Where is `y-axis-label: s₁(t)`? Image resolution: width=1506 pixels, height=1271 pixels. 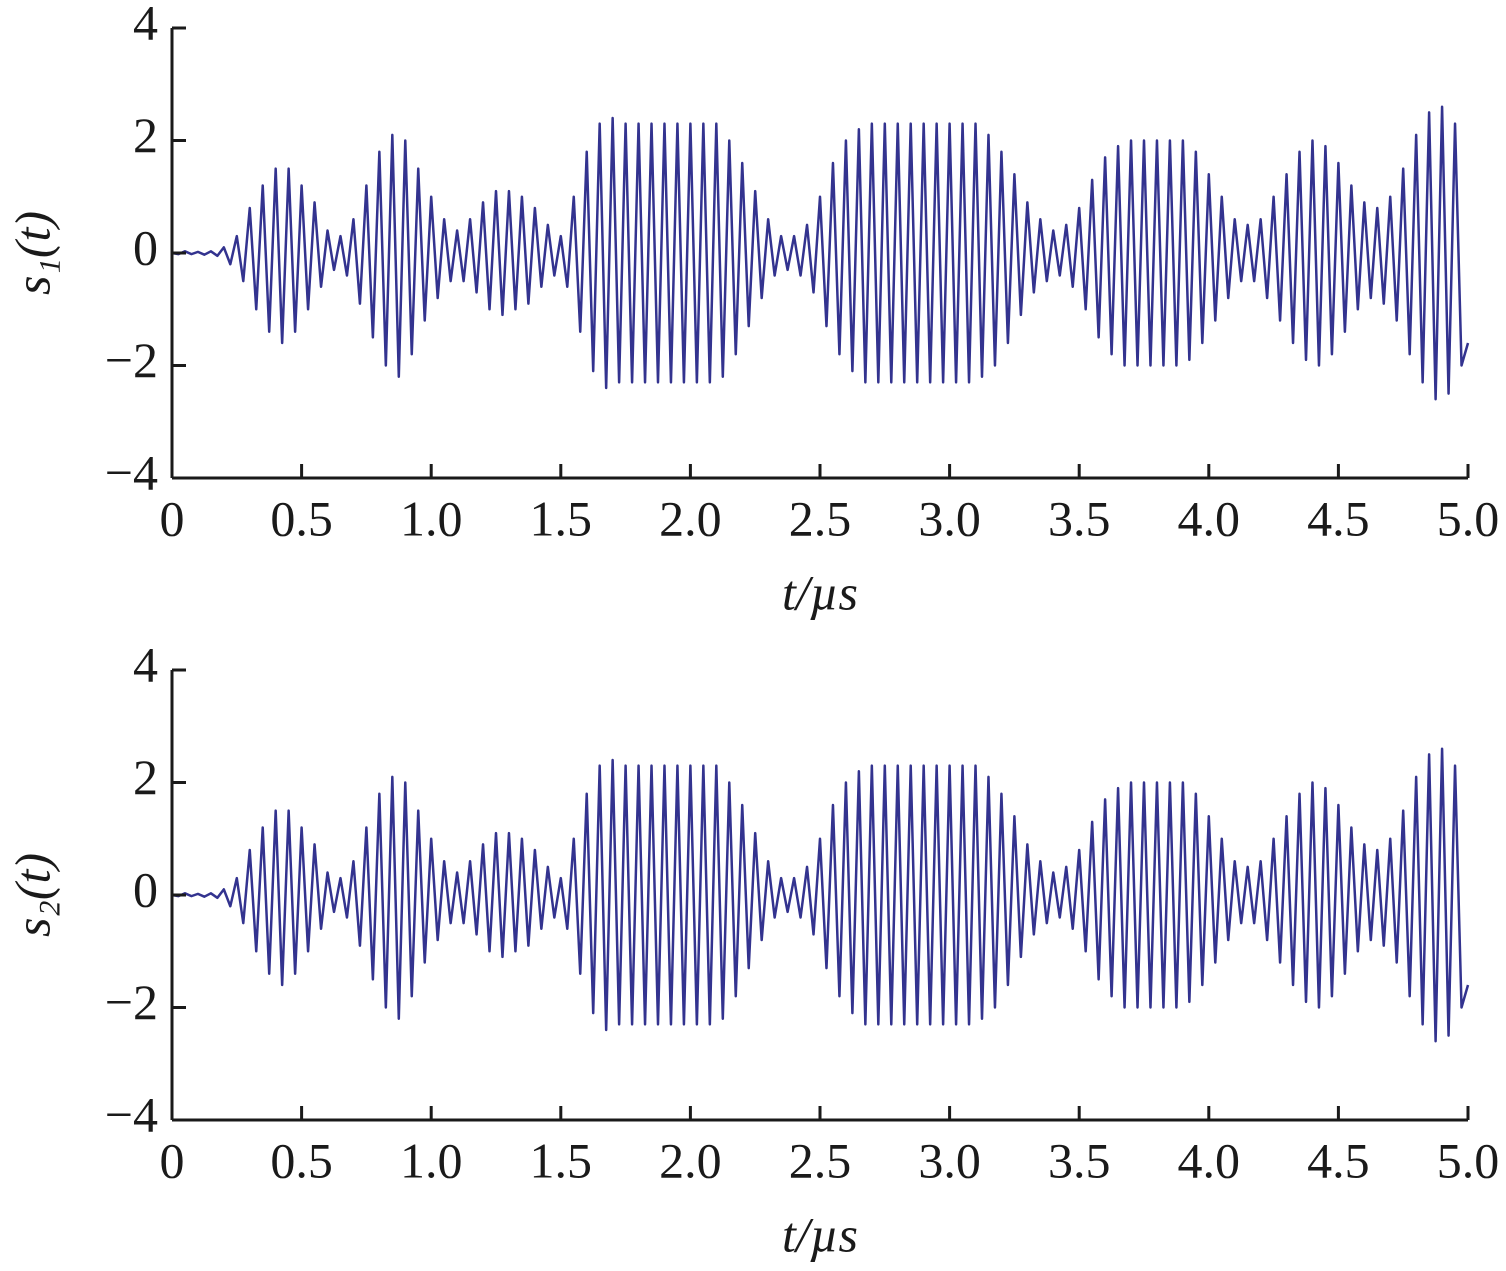 y-axis-label: s₁(t) is located at coordinates (32, 253).